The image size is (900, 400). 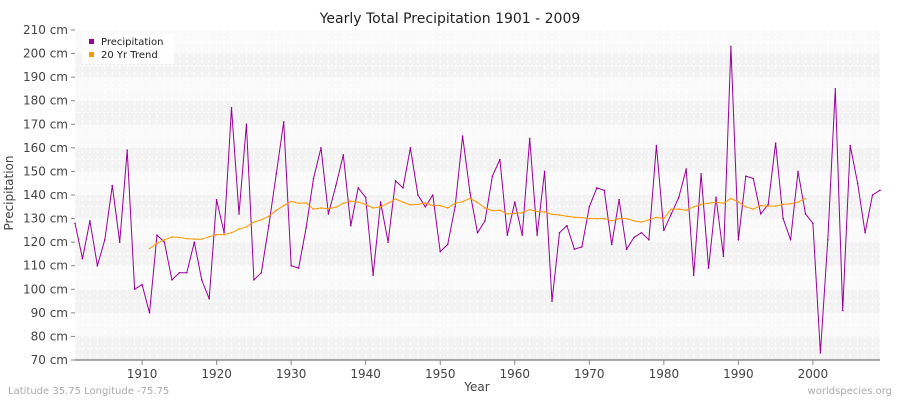 I want to click on y-axis-label: Precipitation, so click(x=9, y=192).